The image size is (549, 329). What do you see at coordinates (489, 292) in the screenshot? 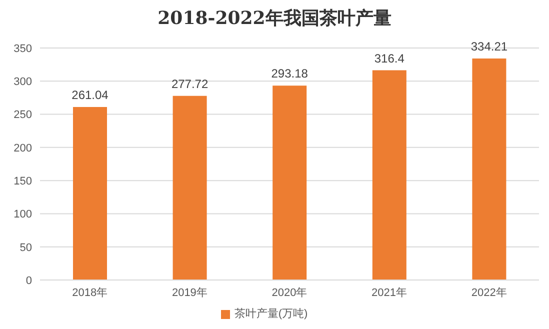
I see `x-tick-label: 2022年` at bounding box center [489, 292].